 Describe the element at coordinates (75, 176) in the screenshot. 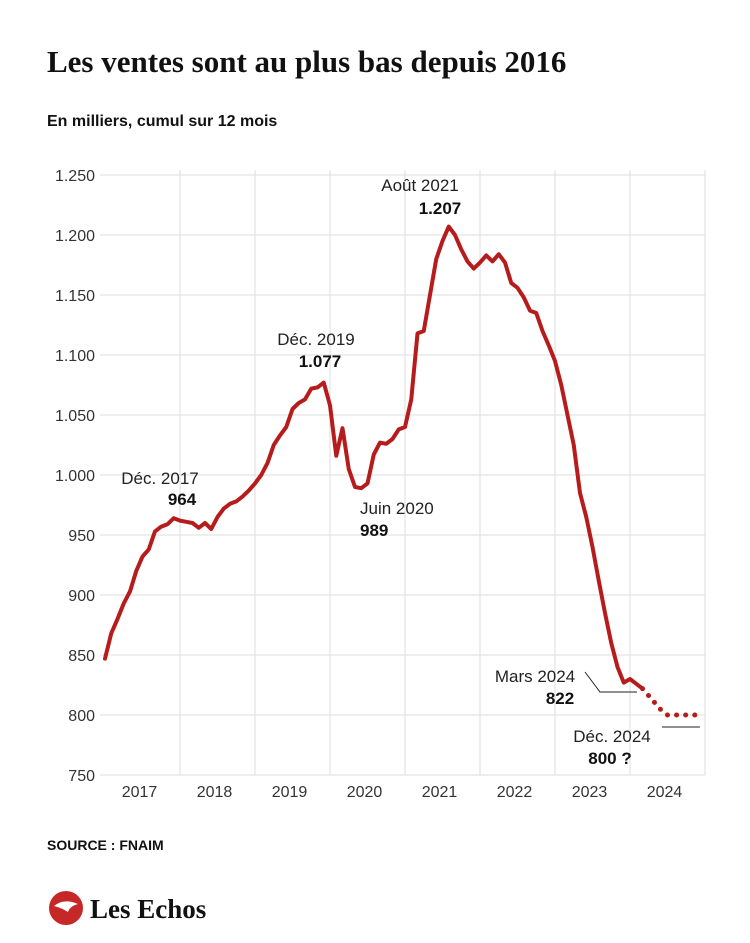

I see `y-tick-label: 1.250` at that location.